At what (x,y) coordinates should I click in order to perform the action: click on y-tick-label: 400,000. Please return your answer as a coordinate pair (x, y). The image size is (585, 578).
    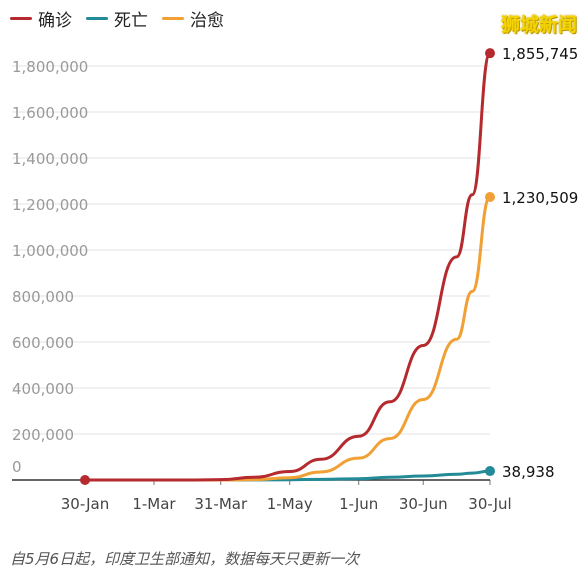
    Looking at the image, I should click on (43, 389).